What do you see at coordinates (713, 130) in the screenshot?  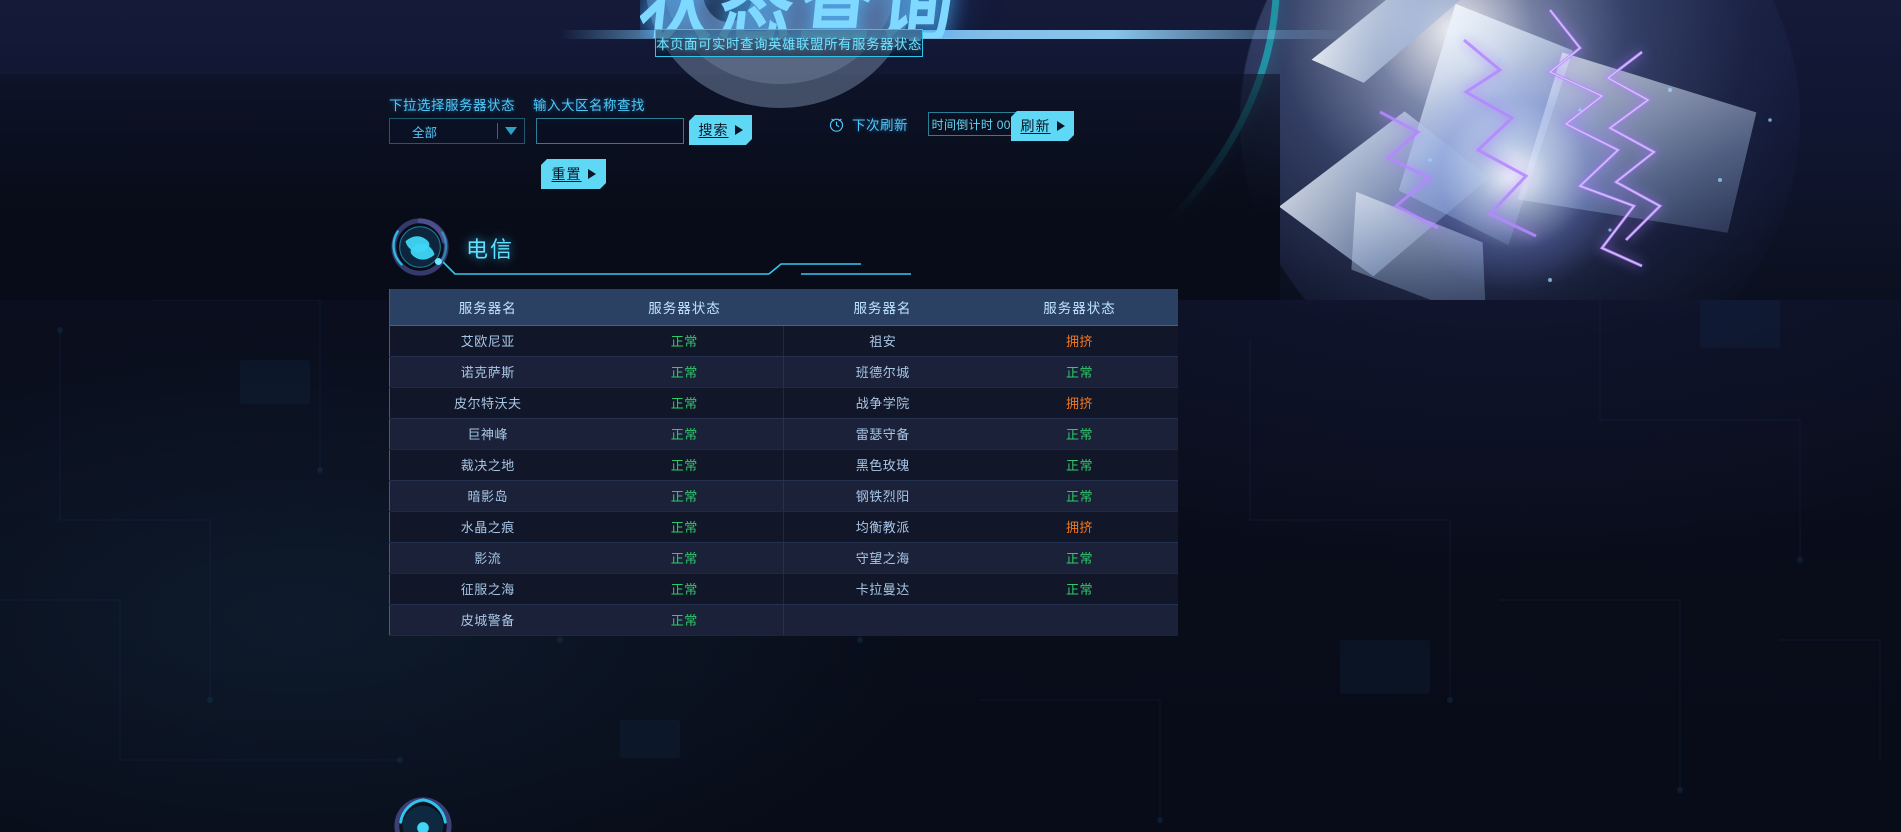 I see `search-button-label: 搜索` at bounding box center [713, 130].